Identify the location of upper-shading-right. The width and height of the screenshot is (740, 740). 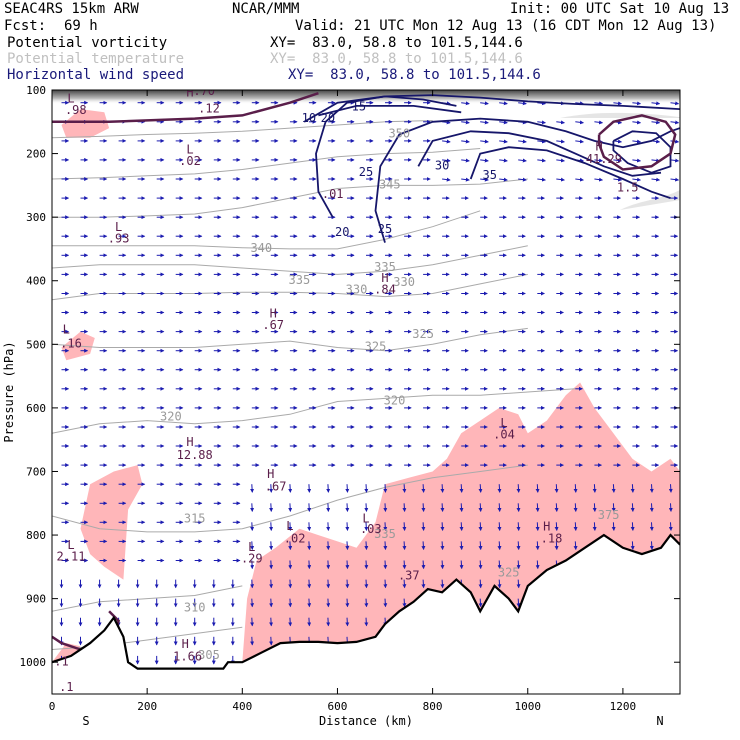
(620, 161).